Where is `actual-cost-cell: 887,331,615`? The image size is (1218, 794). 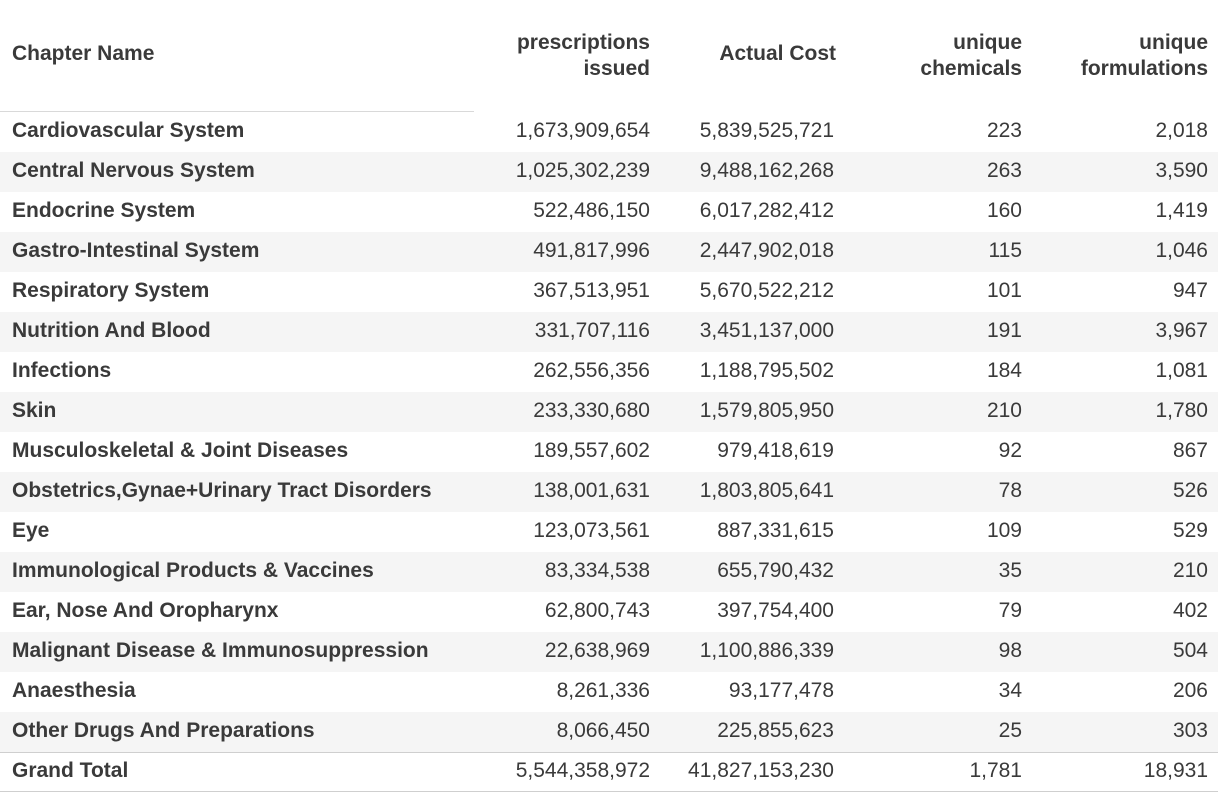 actual-cost-cell: 887,331,615 is located at coordinates (775, 530).